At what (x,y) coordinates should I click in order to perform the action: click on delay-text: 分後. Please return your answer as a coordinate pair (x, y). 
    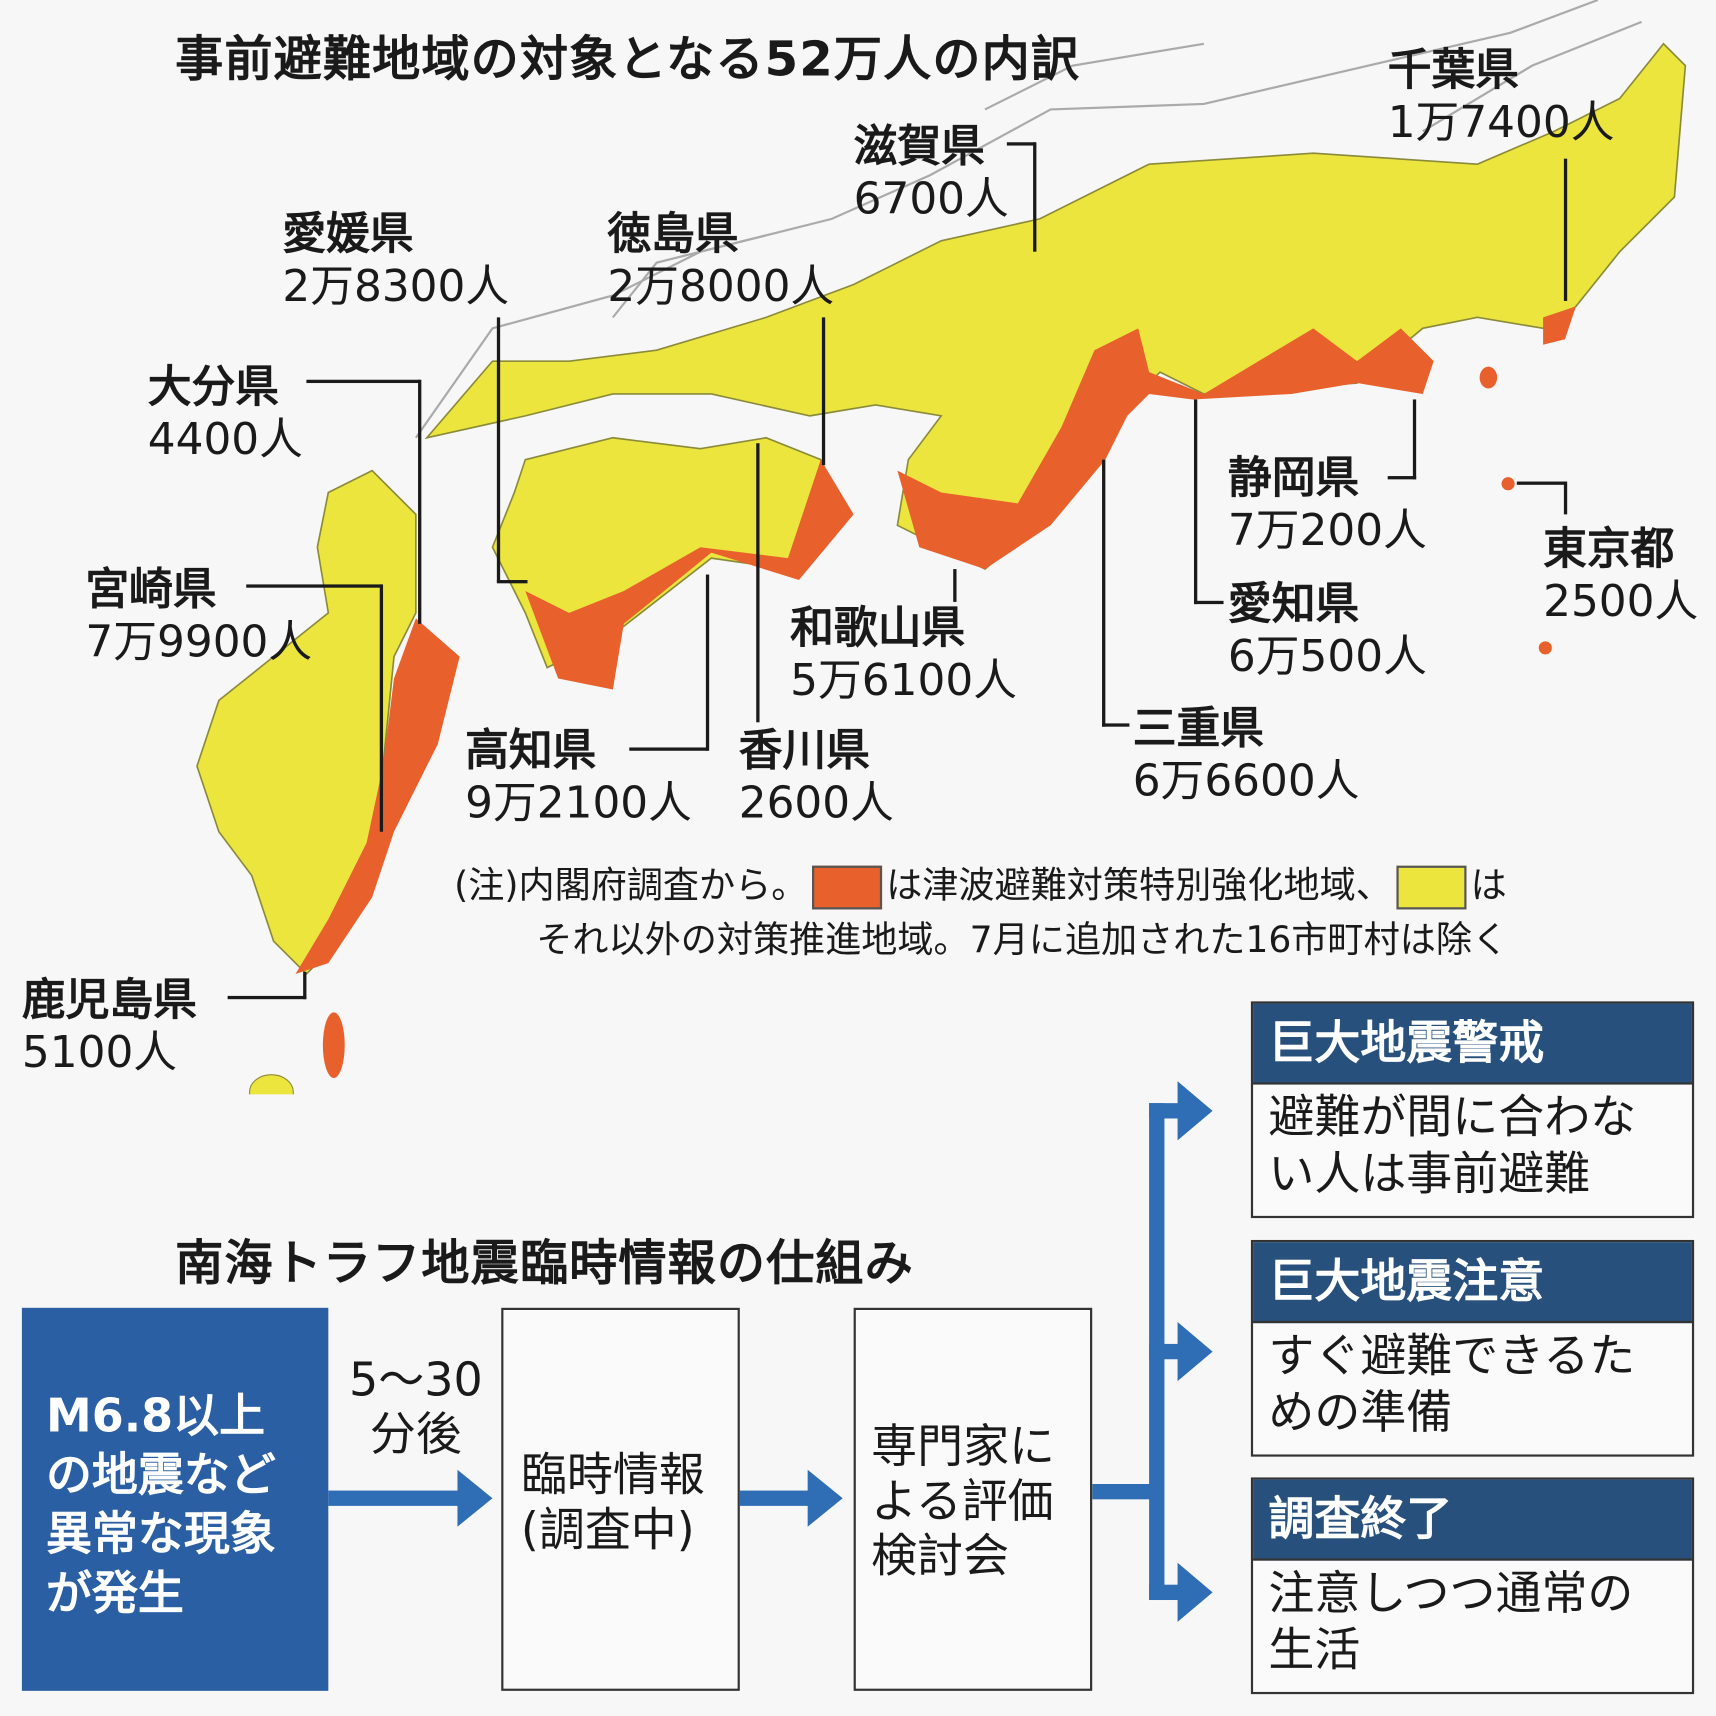
    Looking at the image, I should click on (415, 1434).